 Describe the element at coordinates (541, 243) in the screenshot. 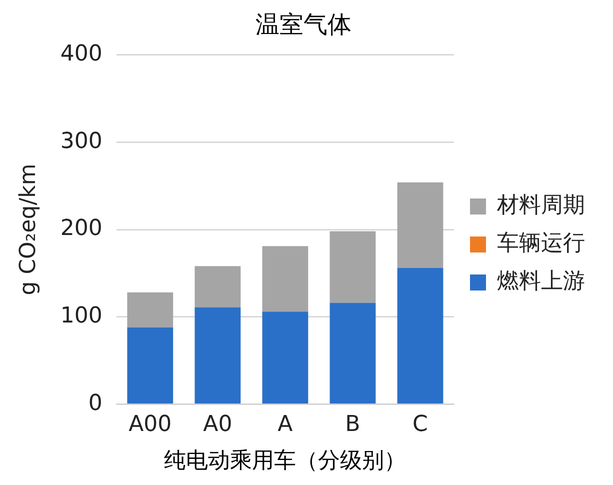

I see `legend-label: 车辆运行` at that location.